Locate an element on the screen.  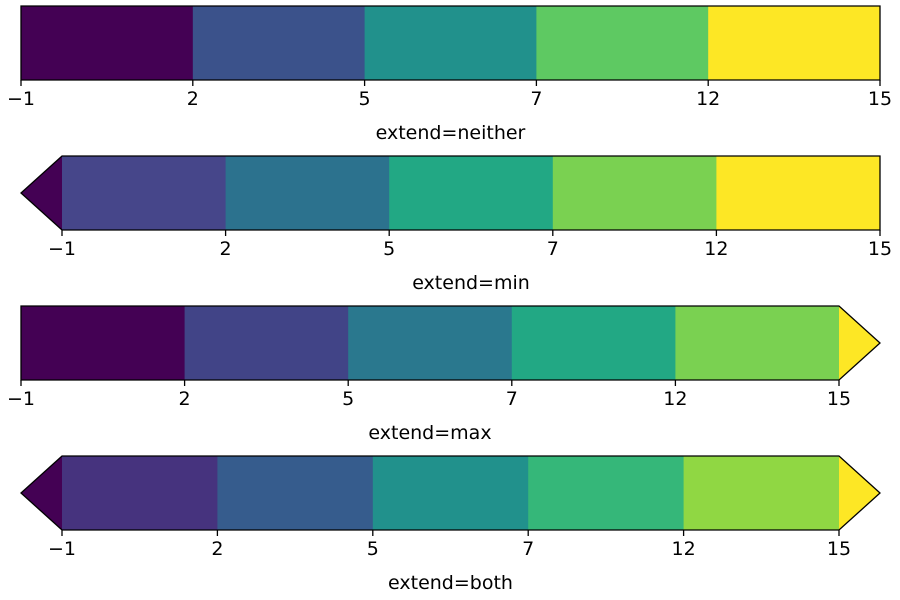
x-axis-label: extend=both is located at coordinates (450, 583).